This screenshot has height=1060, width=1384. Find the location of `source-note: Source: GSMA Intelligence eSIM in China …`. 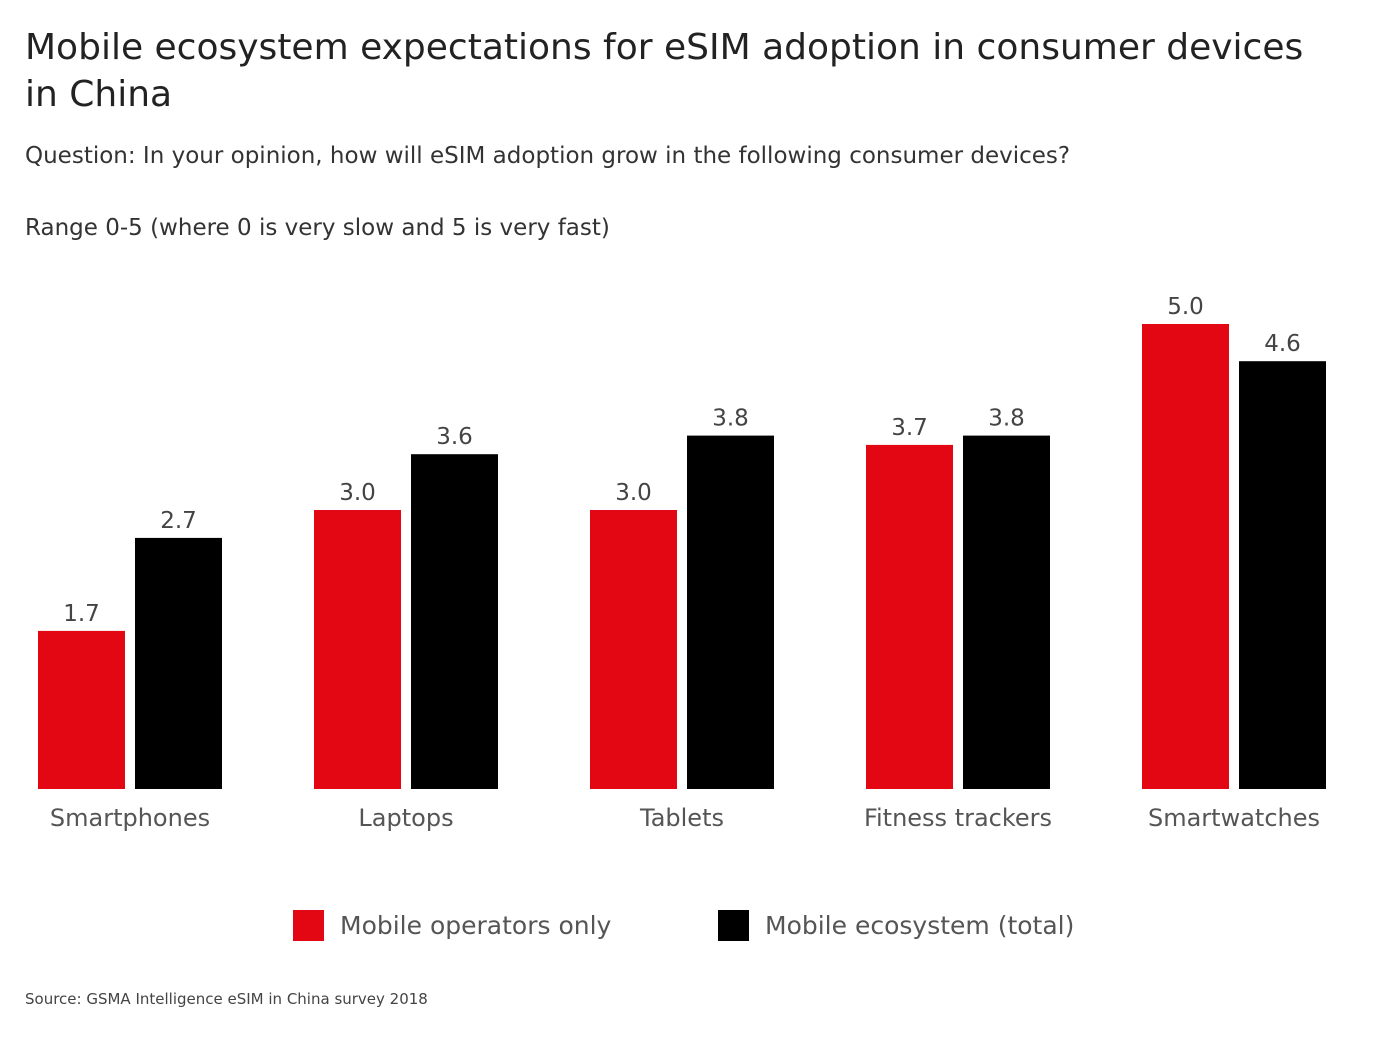

source-note: Source: GSMA Intelligence eSIM in China … is located at coordinates (226, 999).